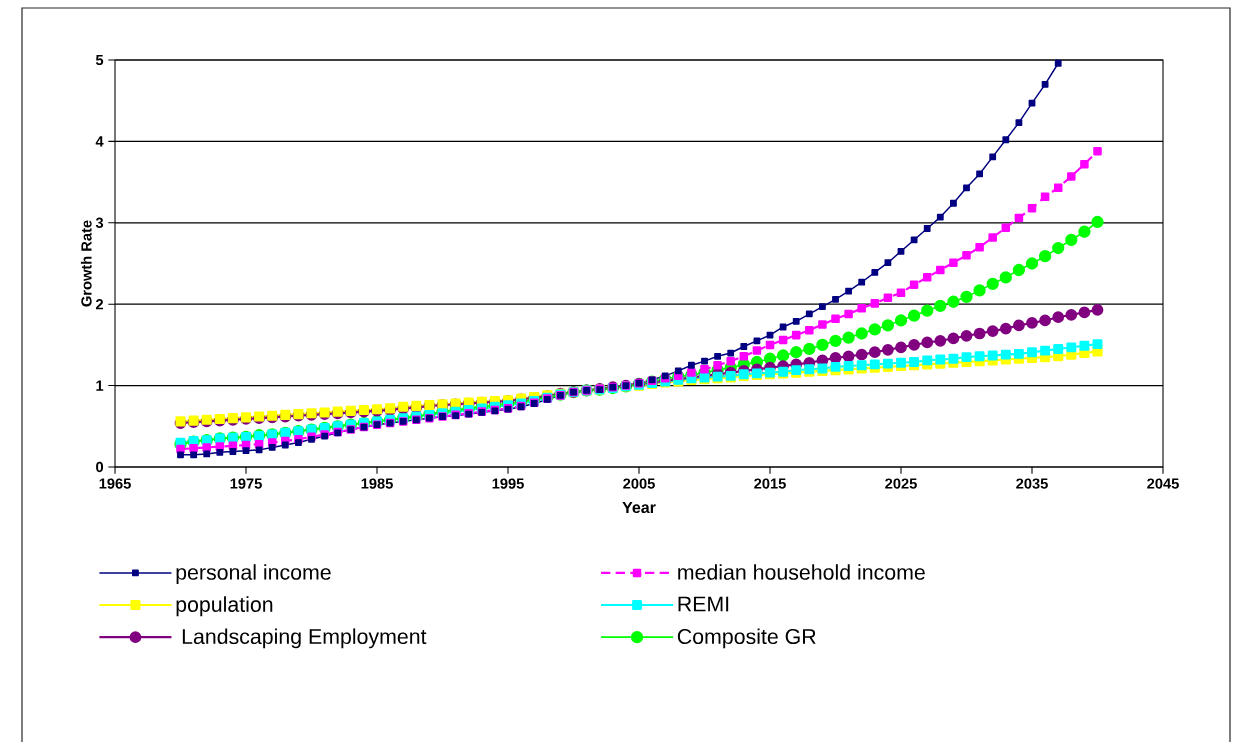 This screenshot has width=1236, height=742. I want to click on y-tick-label: 1, so click(100, 385).